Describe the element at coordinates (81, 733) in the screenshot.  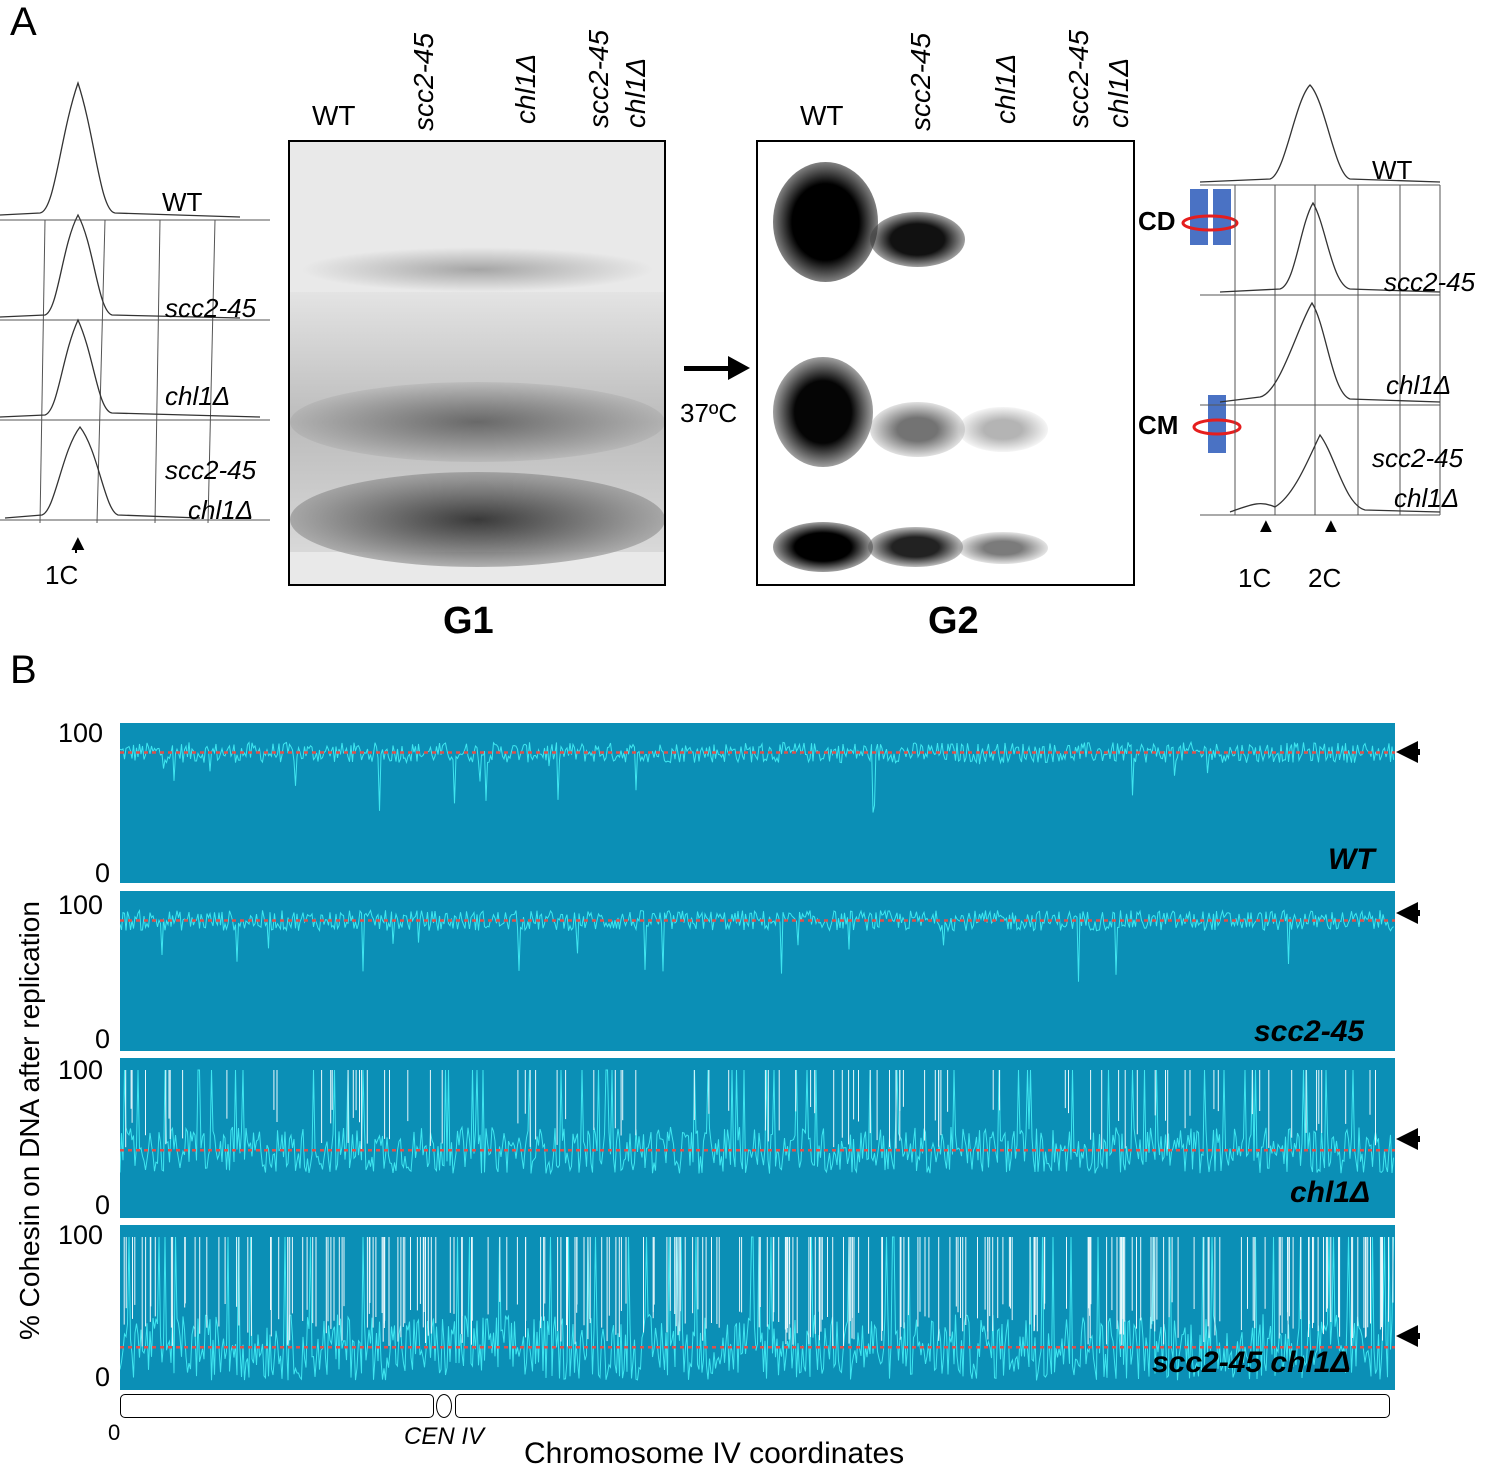
I see `y-tick-100-1: 100` at that location.